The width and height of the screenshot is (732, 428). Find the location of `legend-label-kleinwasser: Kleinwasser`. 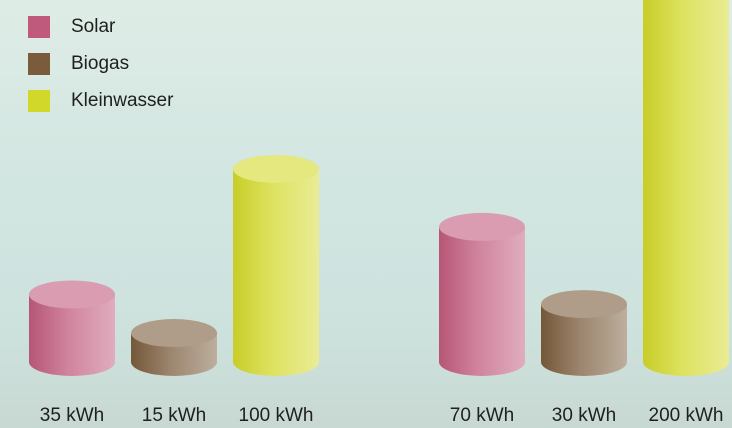

legend-label-kleinwasser: Kleinwasser is located at coordinates (122, 100).